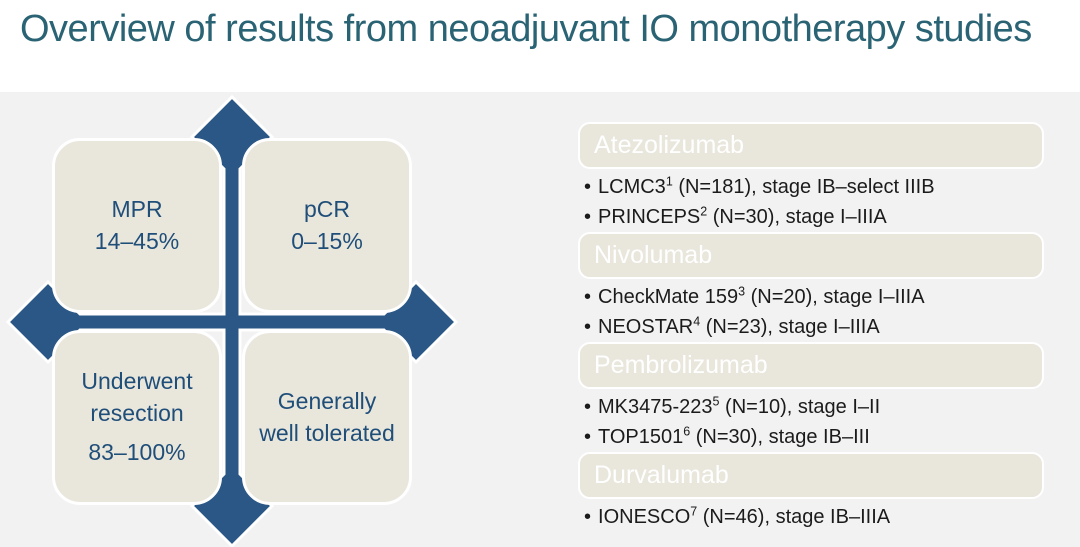 Image resolution: width=1080 pixels, height=547 pixels. I want to click on quadrant-box-mpr: MPR 14–45%, so click(137, 225).